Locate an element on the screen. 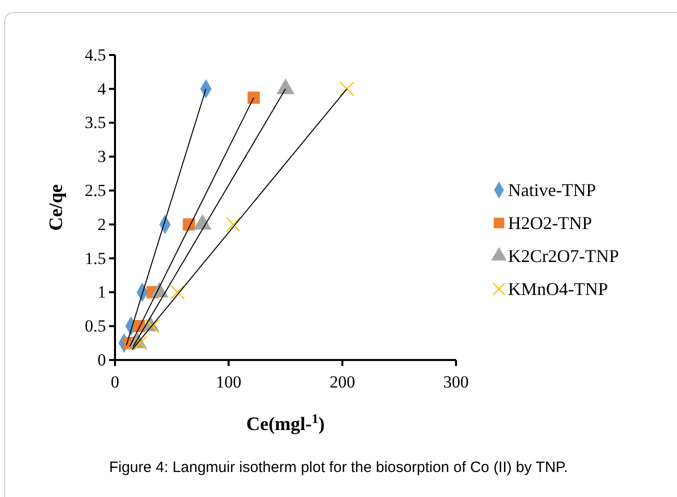 This screenshot has width=677, height=497. y-tick-label: 4.5 is located at coordinates (95, 54).